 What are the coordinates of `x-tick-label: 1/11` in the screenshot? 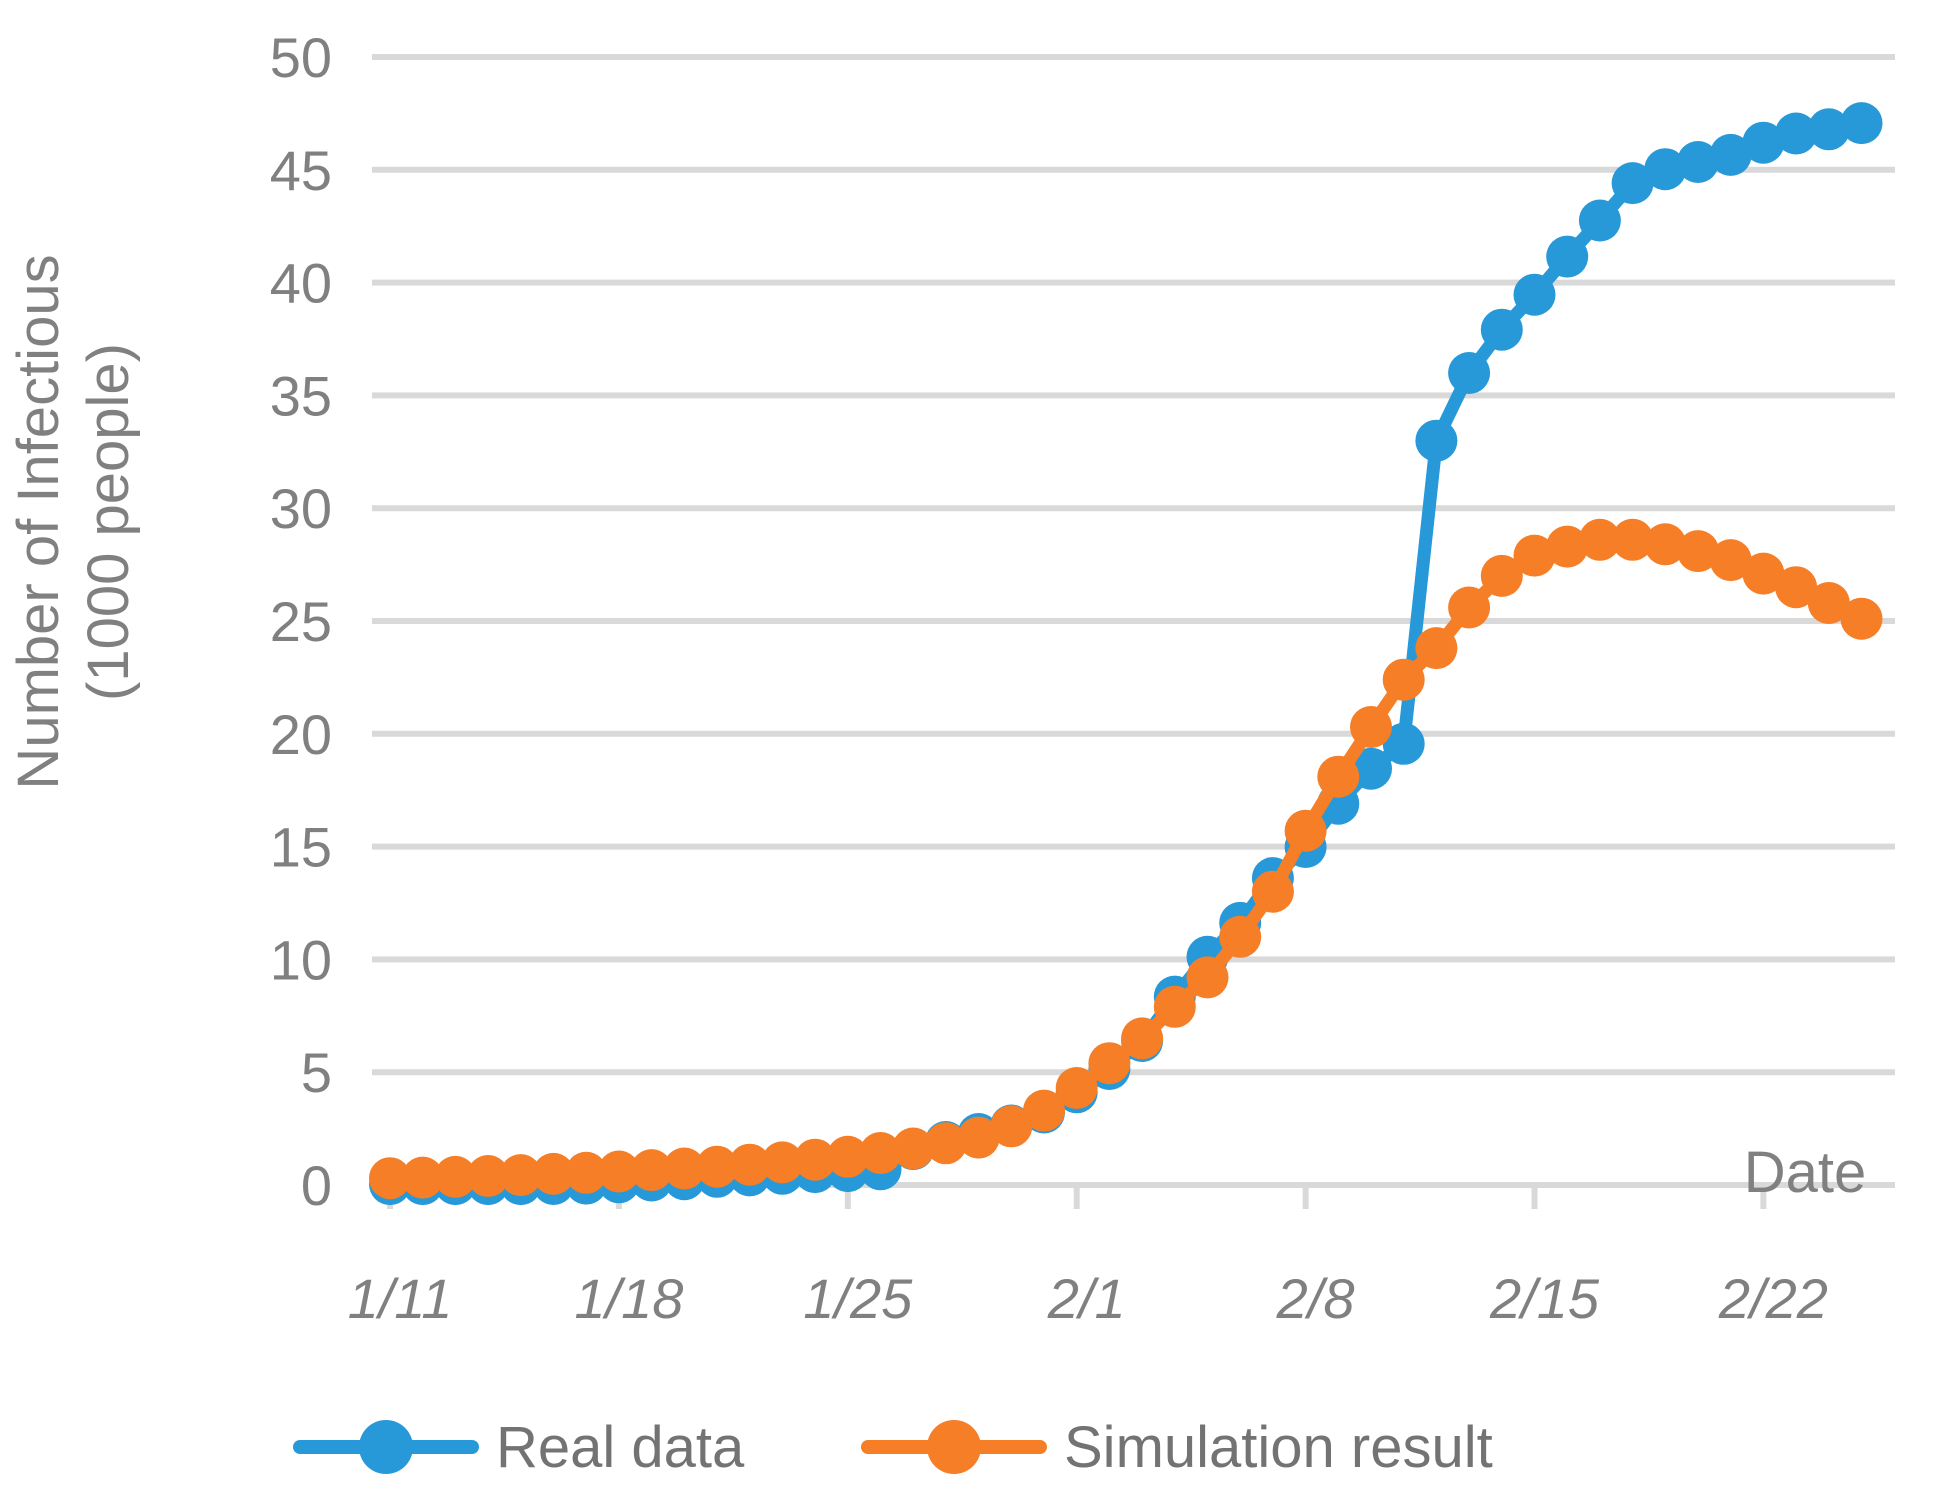 It's located at (400, 1298).